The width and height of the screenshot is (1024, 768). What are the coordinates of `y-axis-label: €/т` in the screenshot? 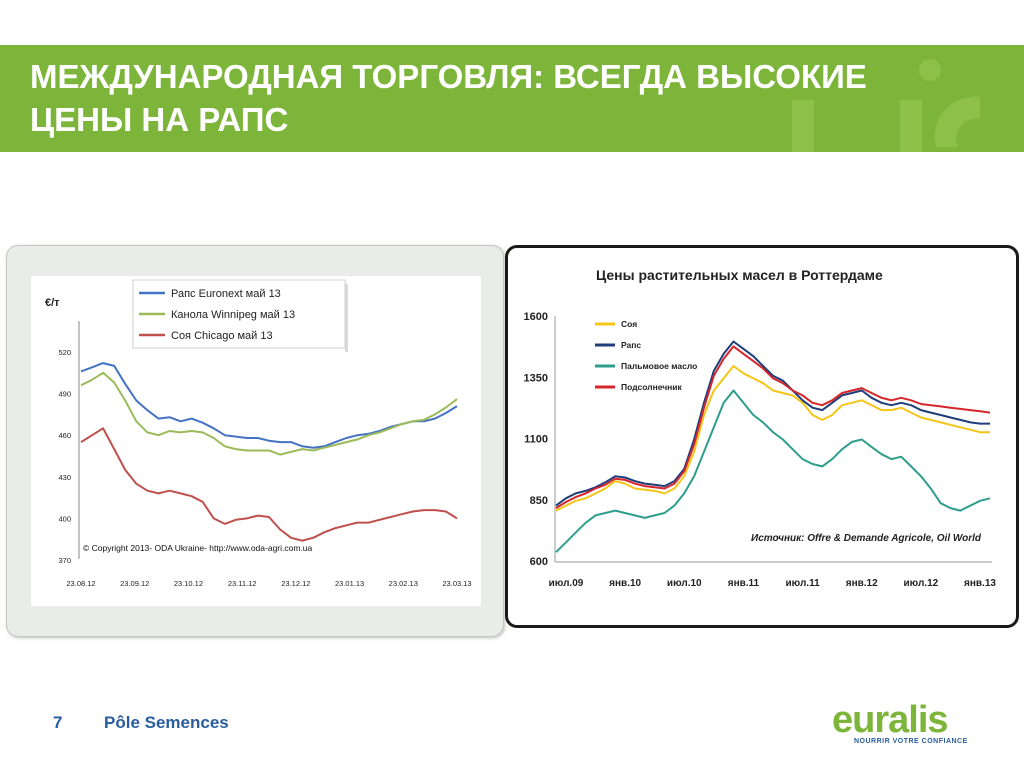 It's located at (52, 303).